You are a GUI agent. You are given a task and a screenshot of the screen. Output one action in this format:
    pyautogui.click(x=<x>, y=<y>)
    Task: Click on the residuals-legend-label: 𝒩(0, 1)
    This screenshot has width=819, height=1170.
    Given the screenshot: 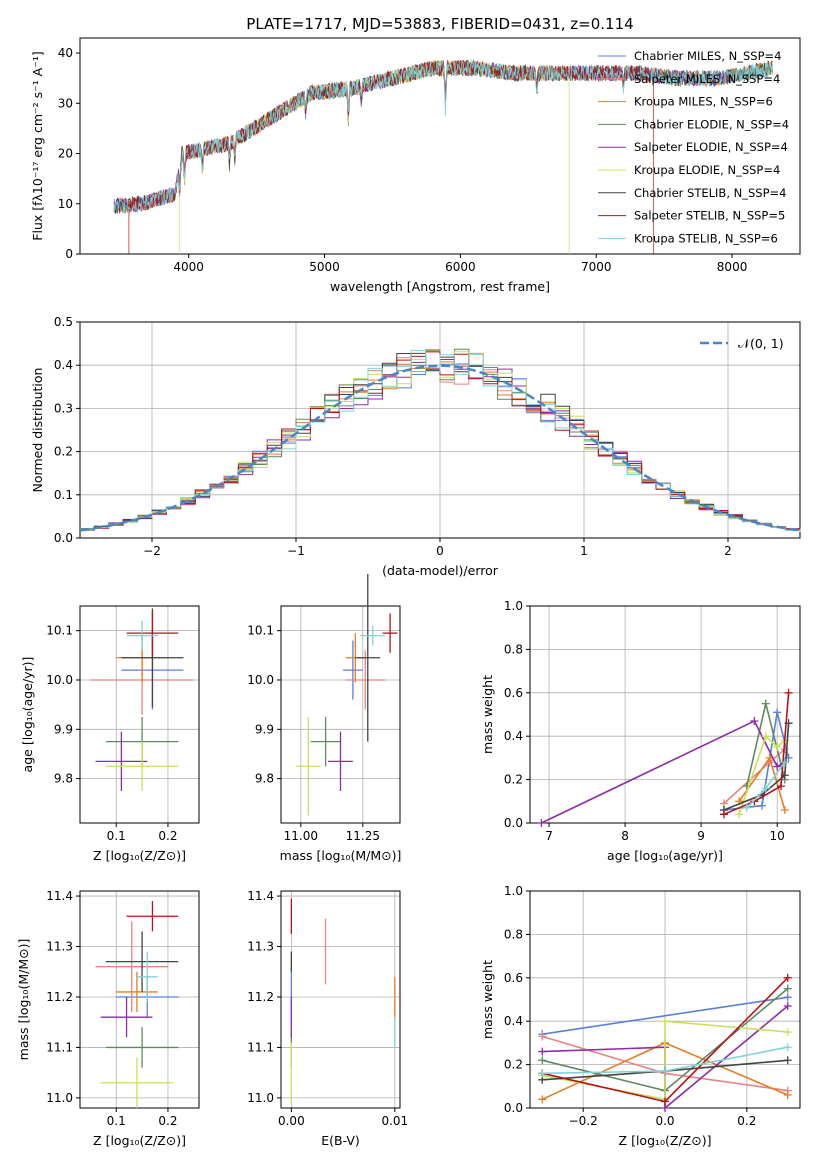 What is the action you would take?
    pyautogui.click(x=761, y=343)
    